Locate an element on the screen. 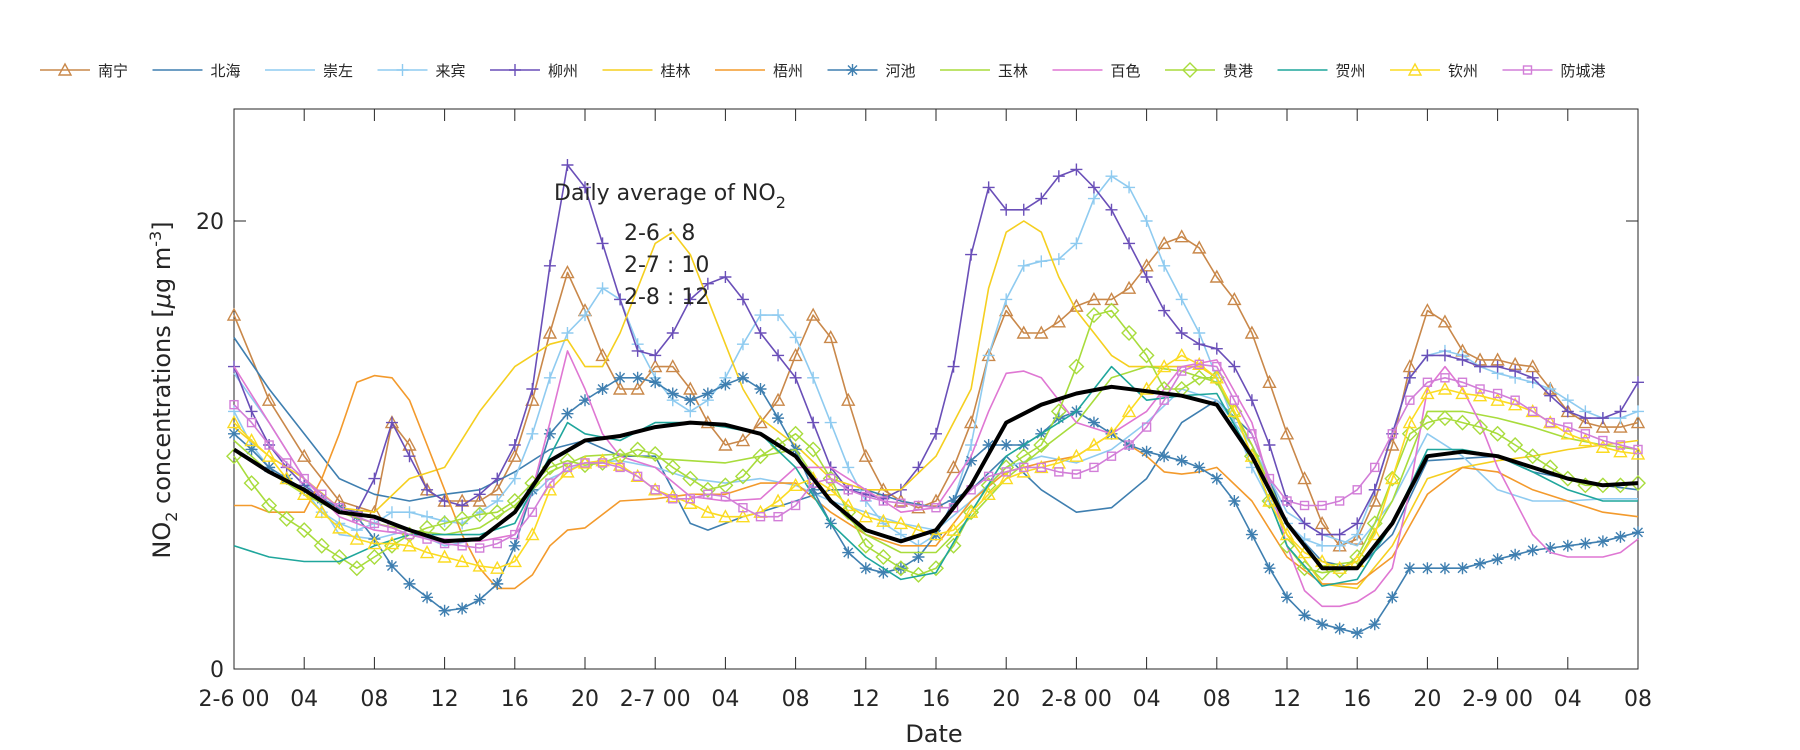 The image size is (1800, 750). annotation-title: Daily average of NO2 is located at coordinates (670, 196).